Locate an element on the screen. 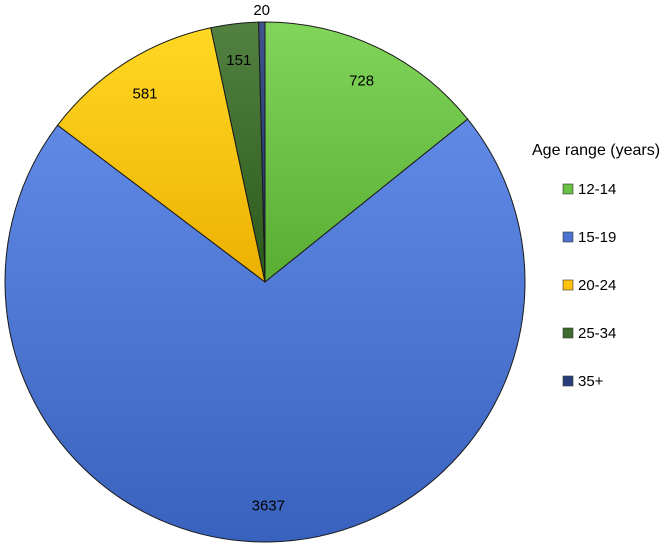 This screenshot has height=549, width=672. data-label-20-24: 581 is located at coordinates (144, 93).